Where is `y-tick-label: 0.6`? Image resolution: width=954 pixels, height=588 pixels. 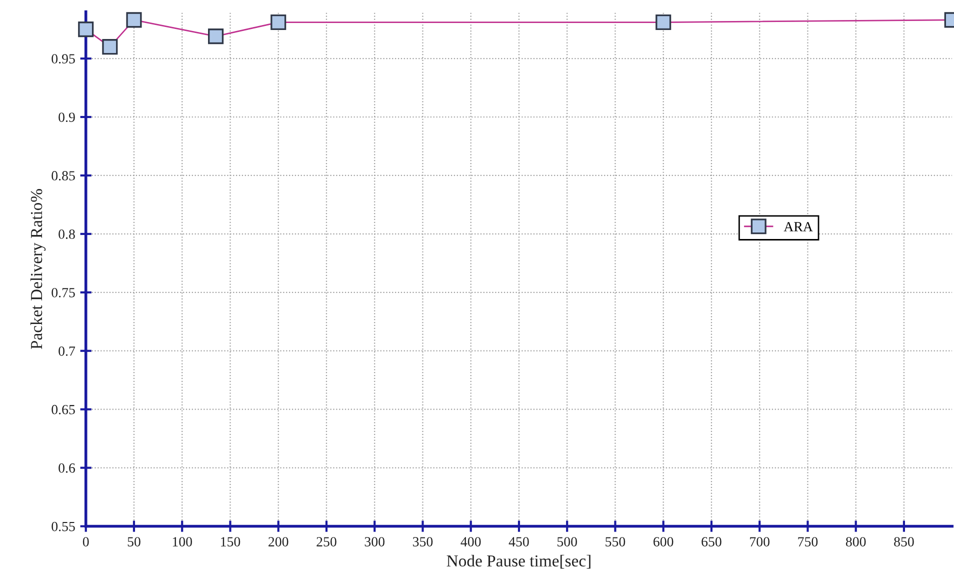 y-tick-label: 0.6 is located at coordinates (67, 468).